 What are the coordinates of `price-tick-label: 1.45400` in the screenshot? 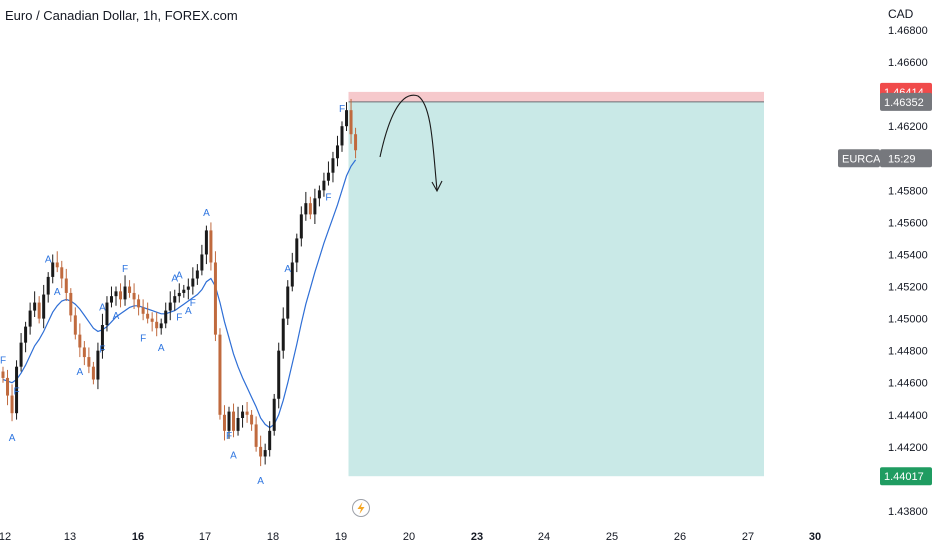 It's located at (908, 255).